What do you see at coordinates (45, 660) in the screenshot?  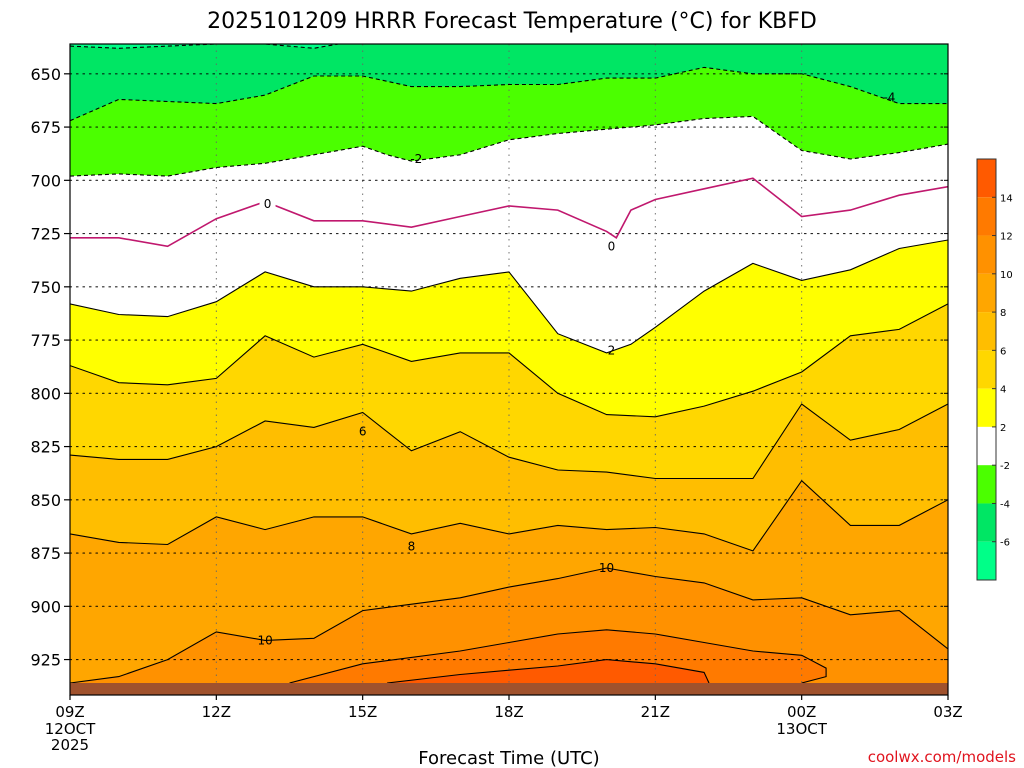 I see `y-tick-label-925: 925` at bounding box center [45, 660].